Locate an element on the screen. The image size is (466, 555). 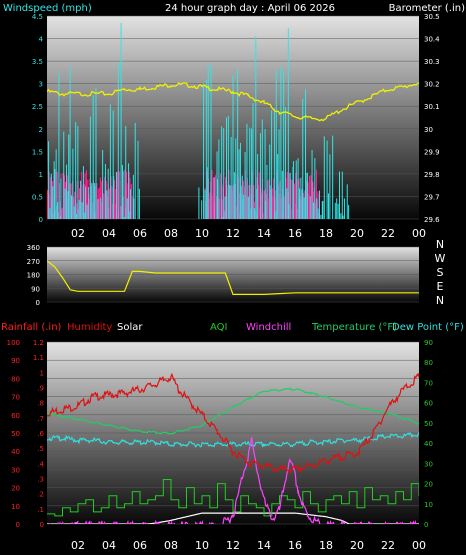
humidity-tick-1: 10 is located at coordinates (15, 507).